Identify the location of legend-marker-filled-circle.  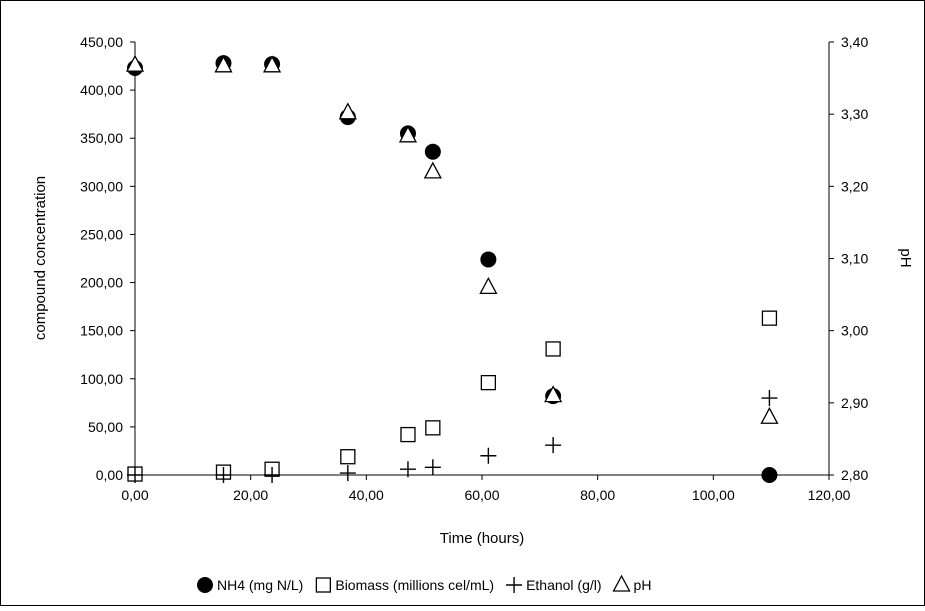
(205, 585).